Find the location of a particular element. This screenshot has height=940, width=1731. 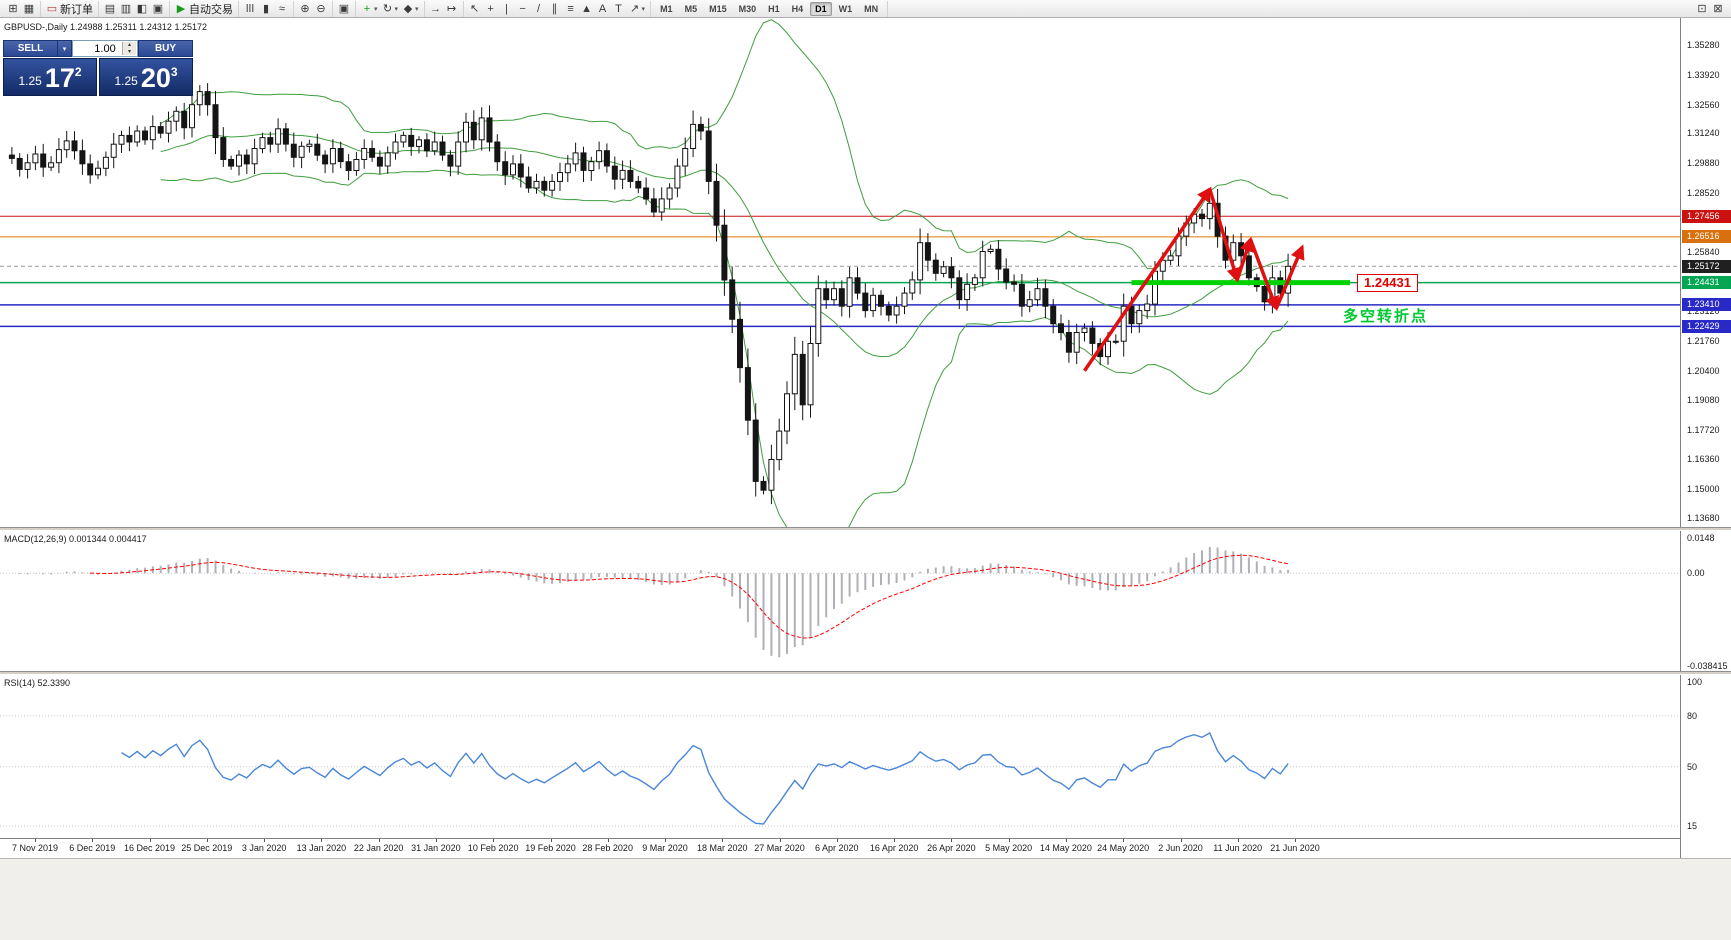

templates-caret-icon: ▾ is located at coordinates (417, 9).